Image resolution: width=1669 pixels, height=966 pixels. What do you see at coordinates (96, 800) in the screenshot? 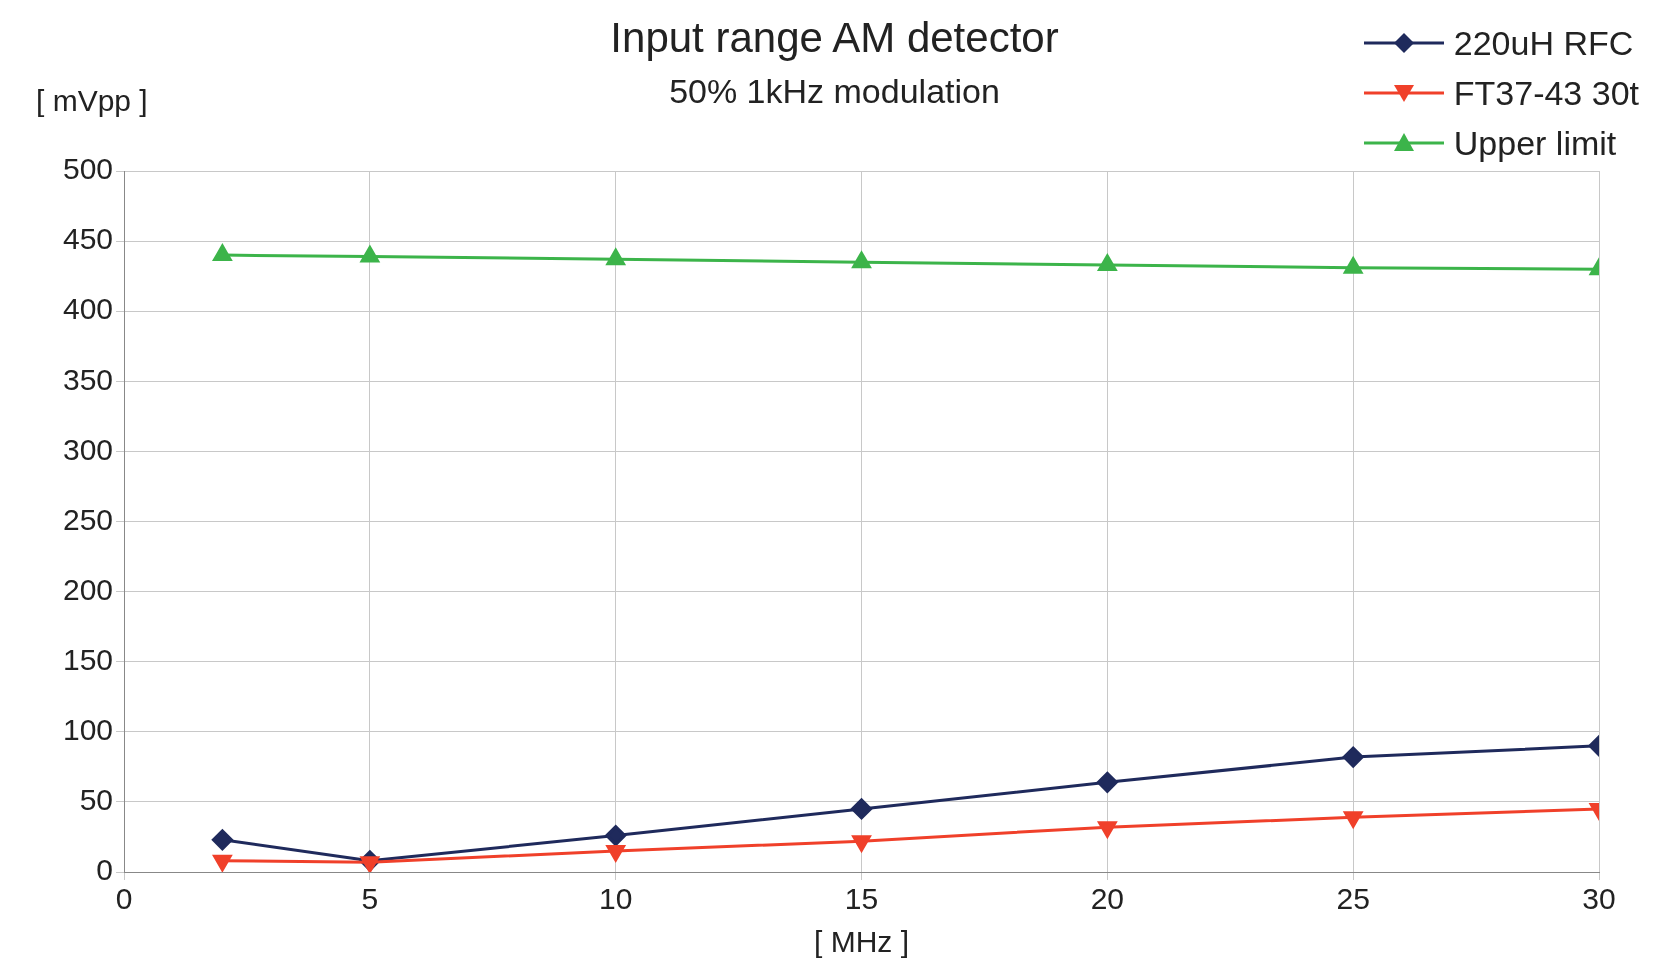
I see `y-tick-label: 50` at bounding box center [96, 800].